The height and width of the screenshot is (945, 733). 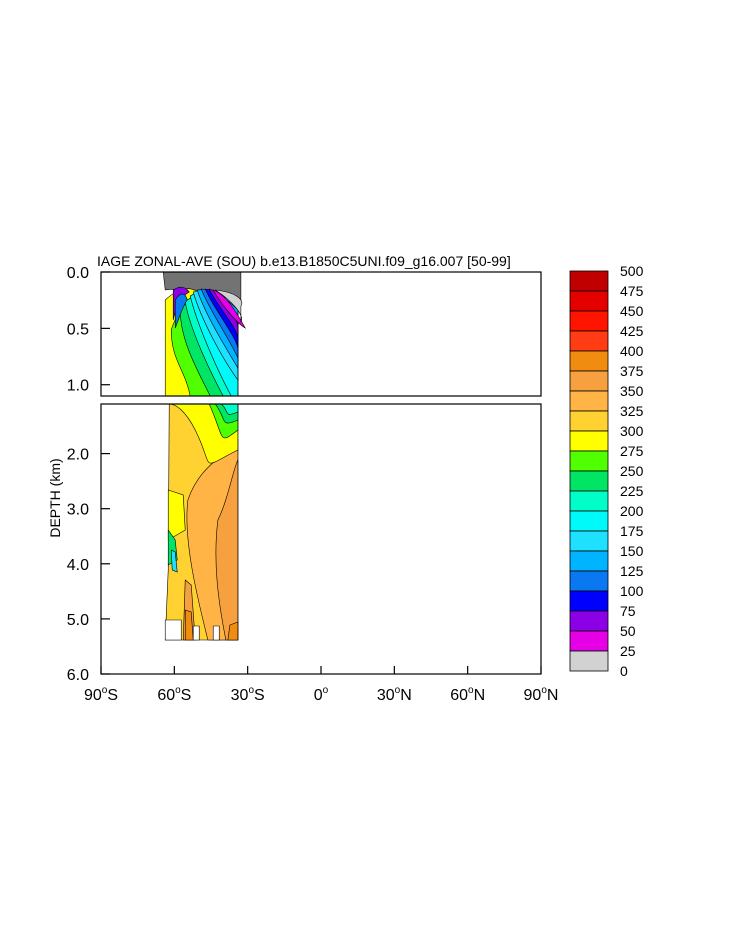 I want to click on x-tick-label: 60oN, so click(x=467, y=694).